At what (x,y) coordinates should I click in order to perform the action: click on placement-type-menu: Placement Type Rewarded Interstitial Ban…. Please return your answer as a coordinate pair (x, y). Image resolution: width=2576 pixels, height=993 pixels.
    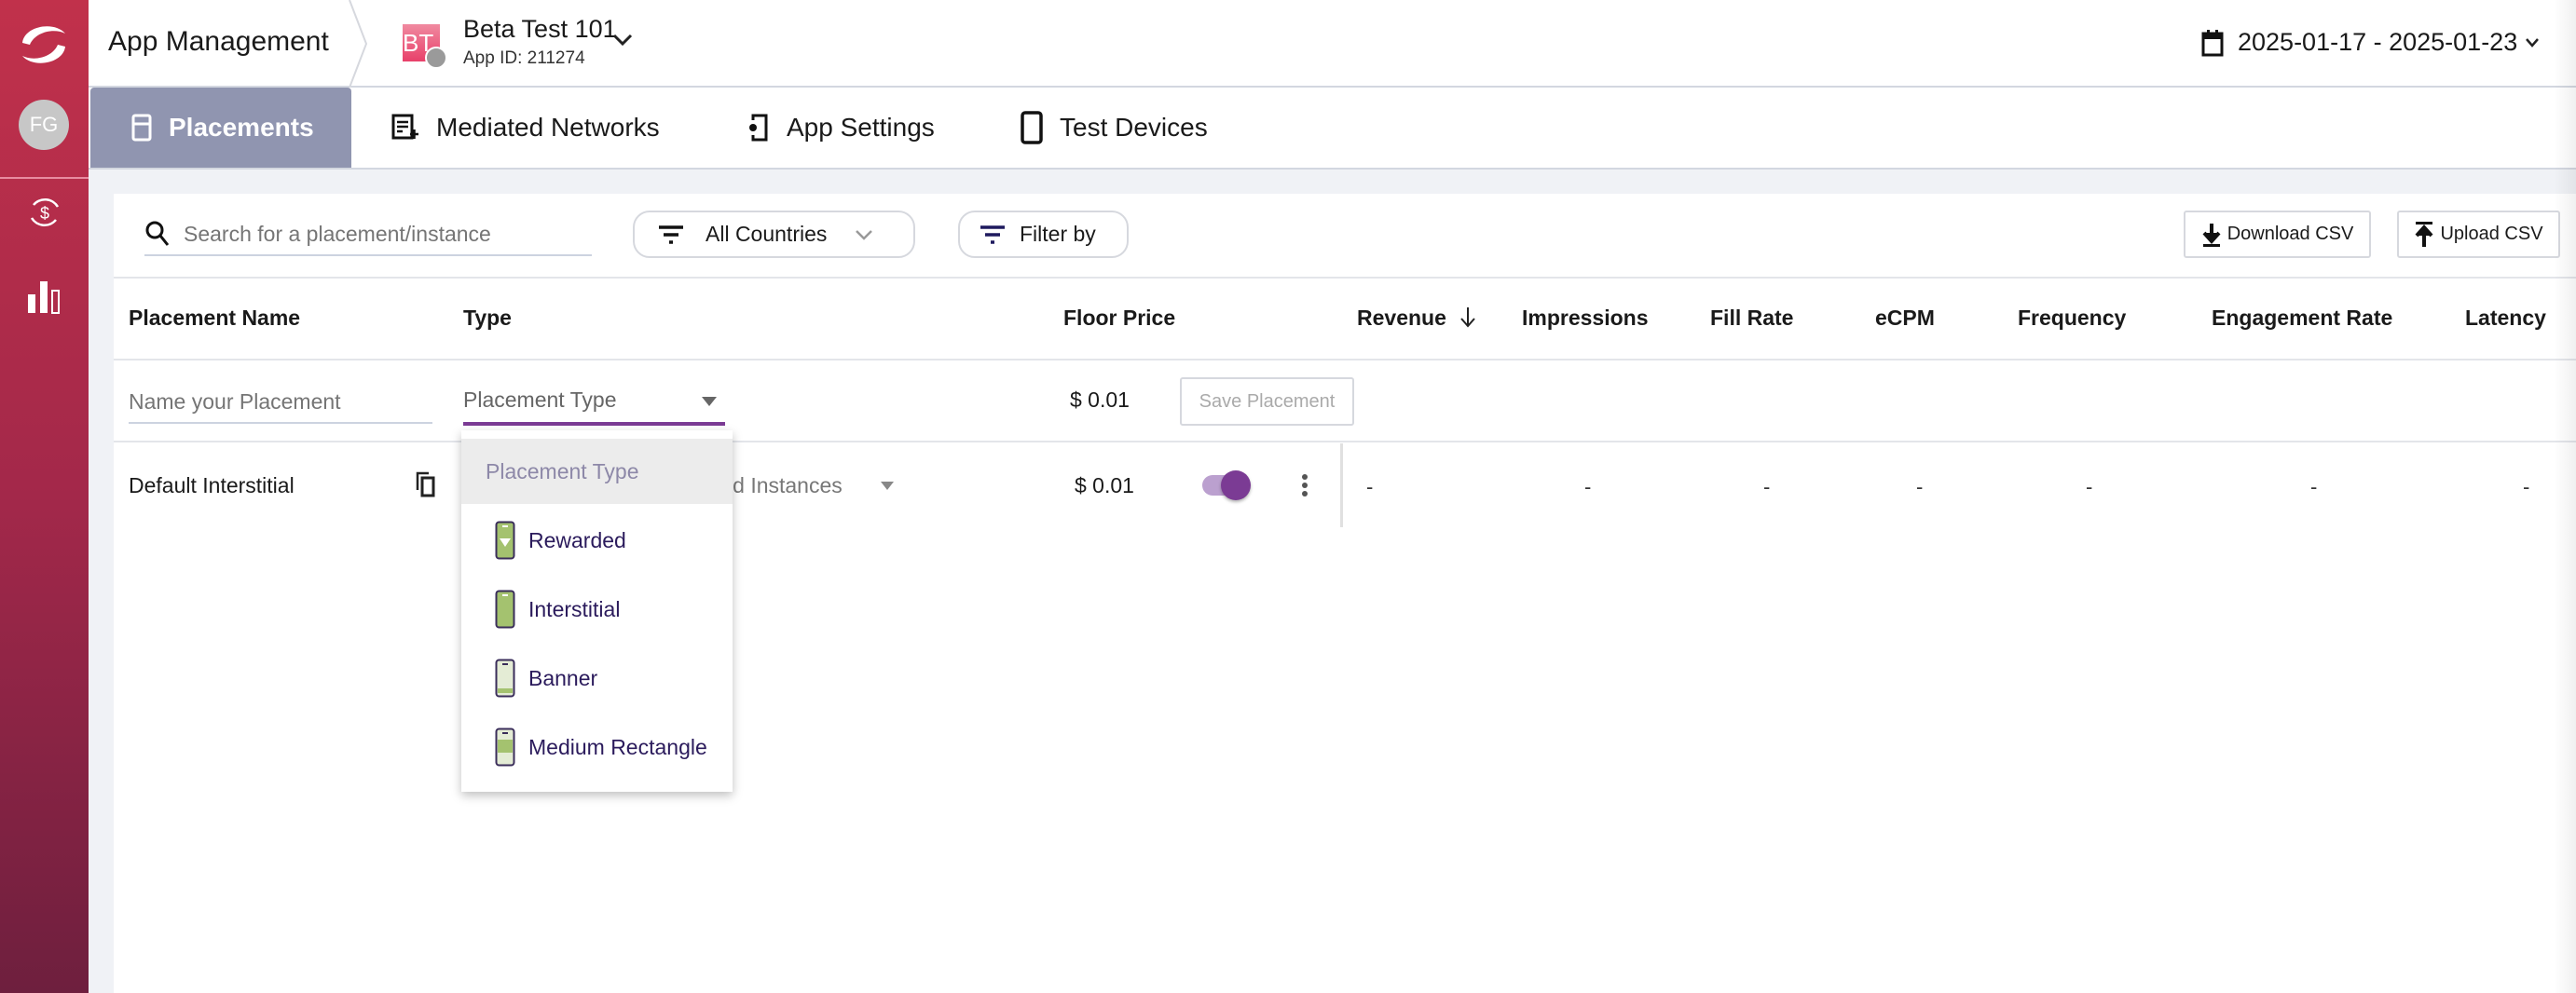
    Looking at the image, I should click on (597, 611).